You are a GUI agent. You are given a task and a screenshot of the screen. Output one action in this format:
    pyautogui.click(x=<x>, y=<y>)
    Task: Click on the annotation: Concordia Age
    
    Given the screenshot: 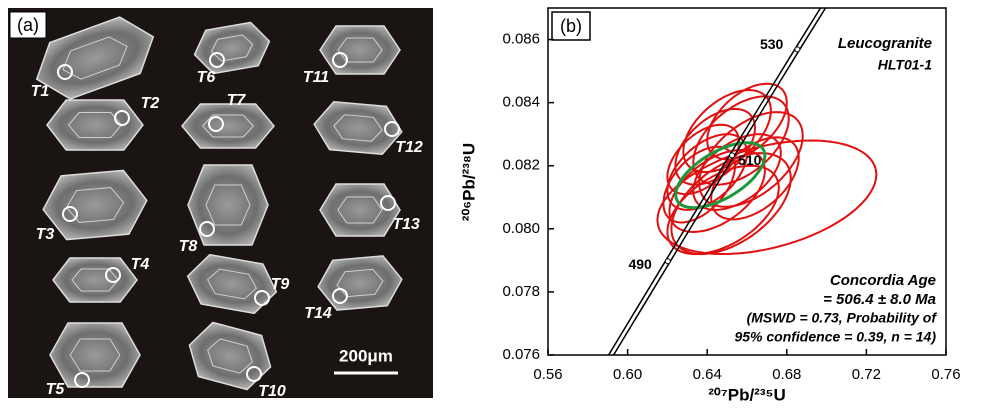 What is the action you would take?
    pyautogui.click(x=883, y=280)
    